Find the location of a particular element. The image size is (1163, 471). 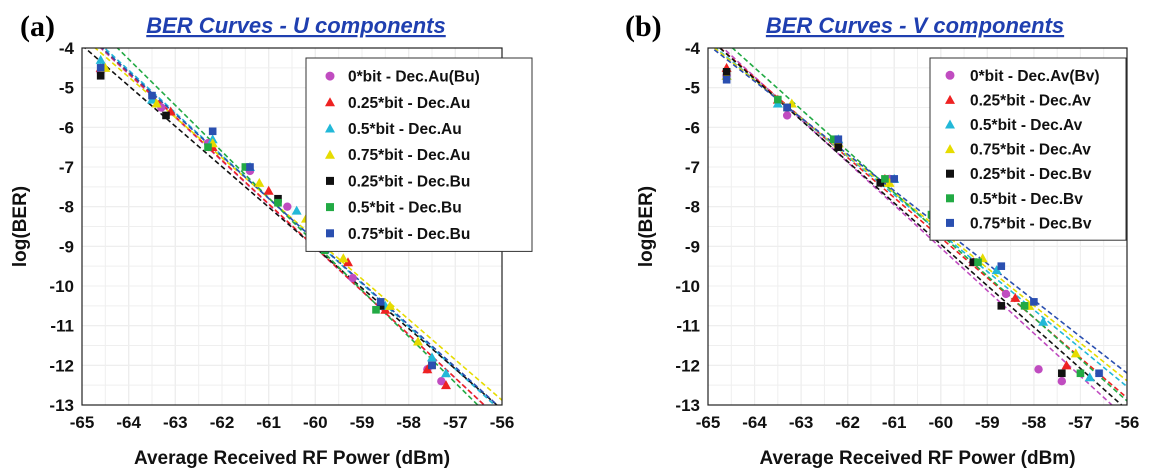

y-tick-label: -13 is located at coordinates (687, 405).